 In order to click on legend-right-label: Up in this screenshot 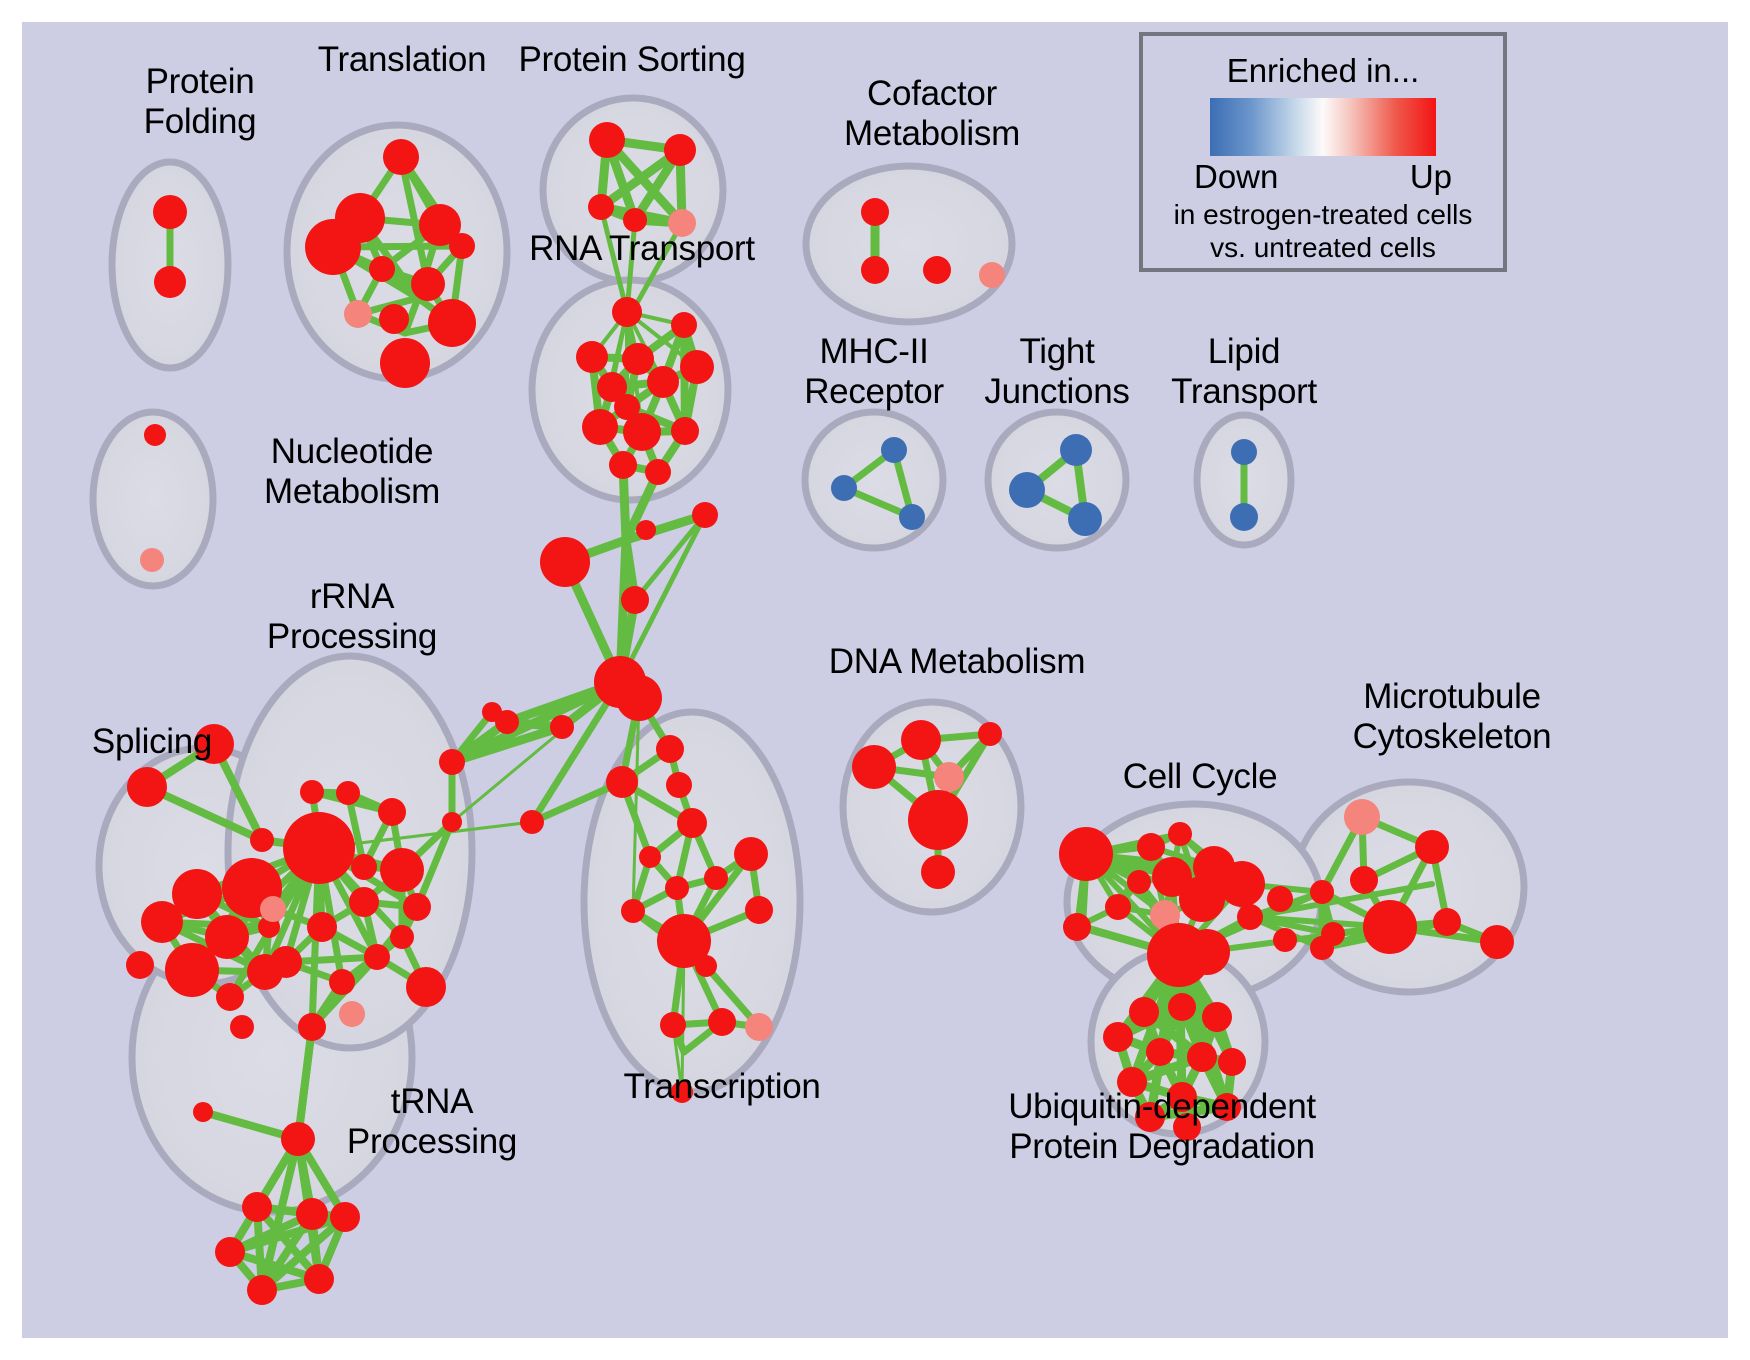, I will do `click(1430, 176)`.